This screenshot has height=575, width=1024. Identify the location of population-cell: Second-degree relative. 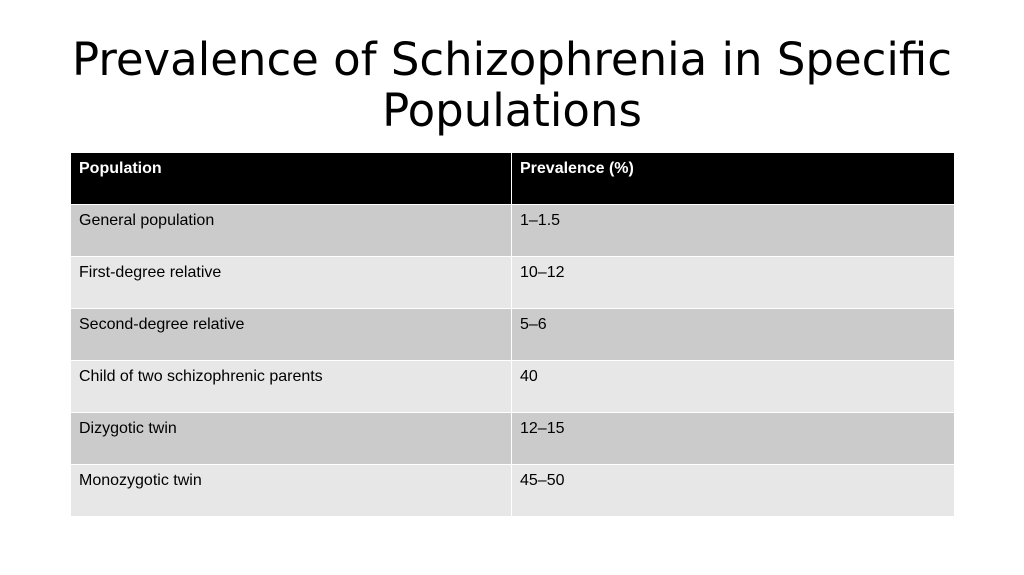
(291, 334).